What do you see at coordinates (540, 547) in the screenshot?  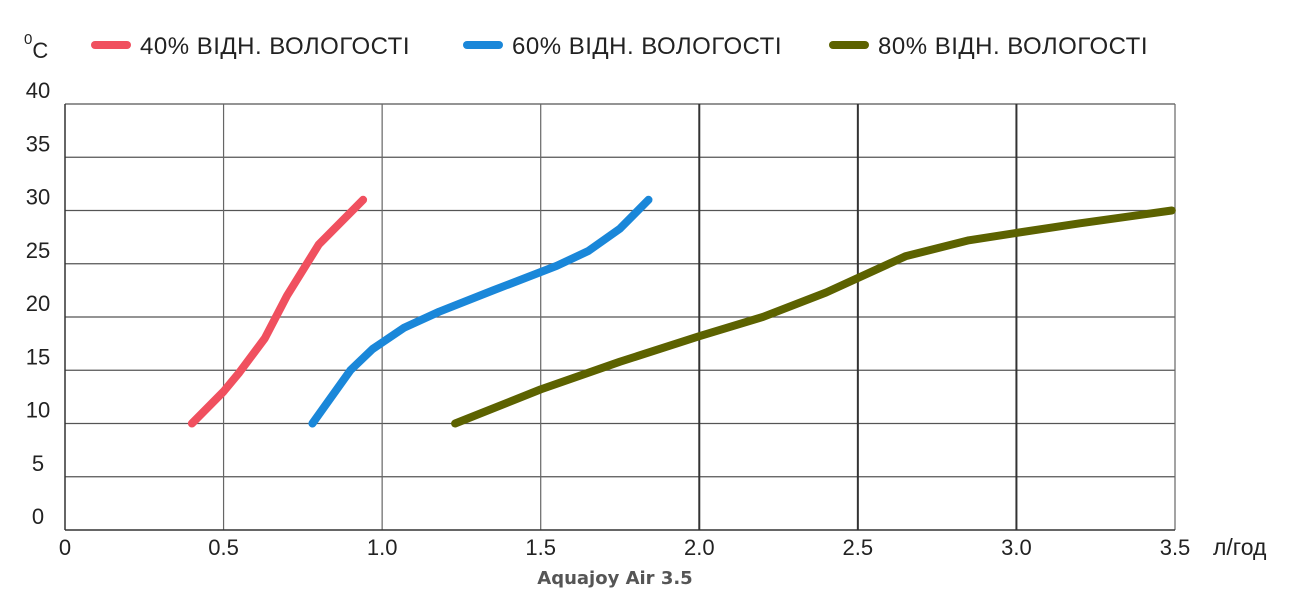 I see `x-tick-label: 1.5` at bounding box center [540, 547].